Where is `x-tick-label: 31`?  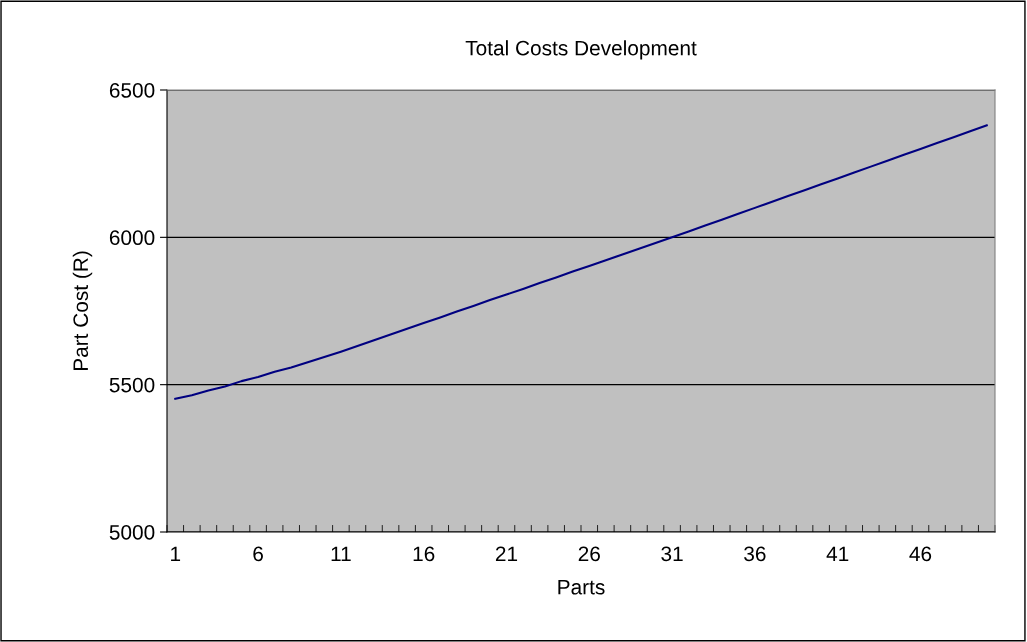 x-tick-label: 31 is located at coordinates (672, 554).